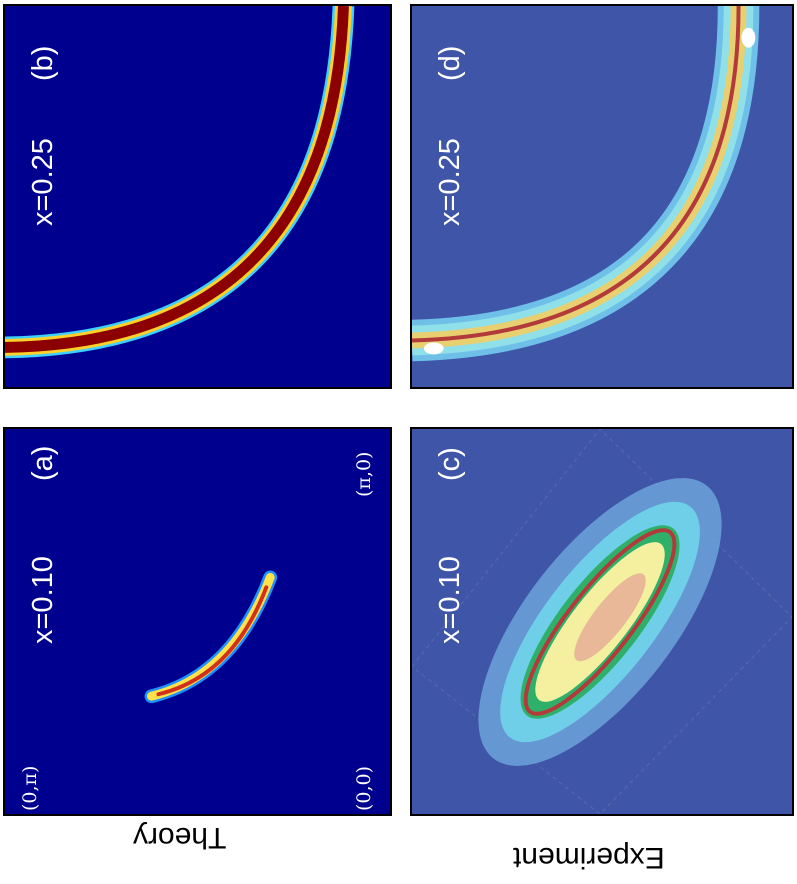 The width and height of the screenshot is (797, 884). What do you see at coordinates (211, 637) in the screenshot?
I see `fermi-arc-plot-a` at bounding box center [211, 637].